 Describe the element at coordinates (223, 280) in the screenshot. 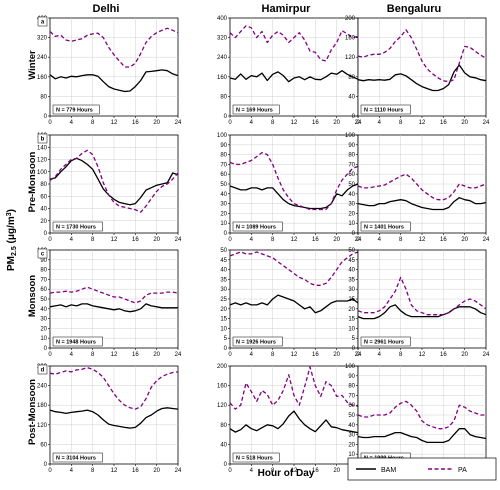

I see `y-tick-label: 35` at that location.